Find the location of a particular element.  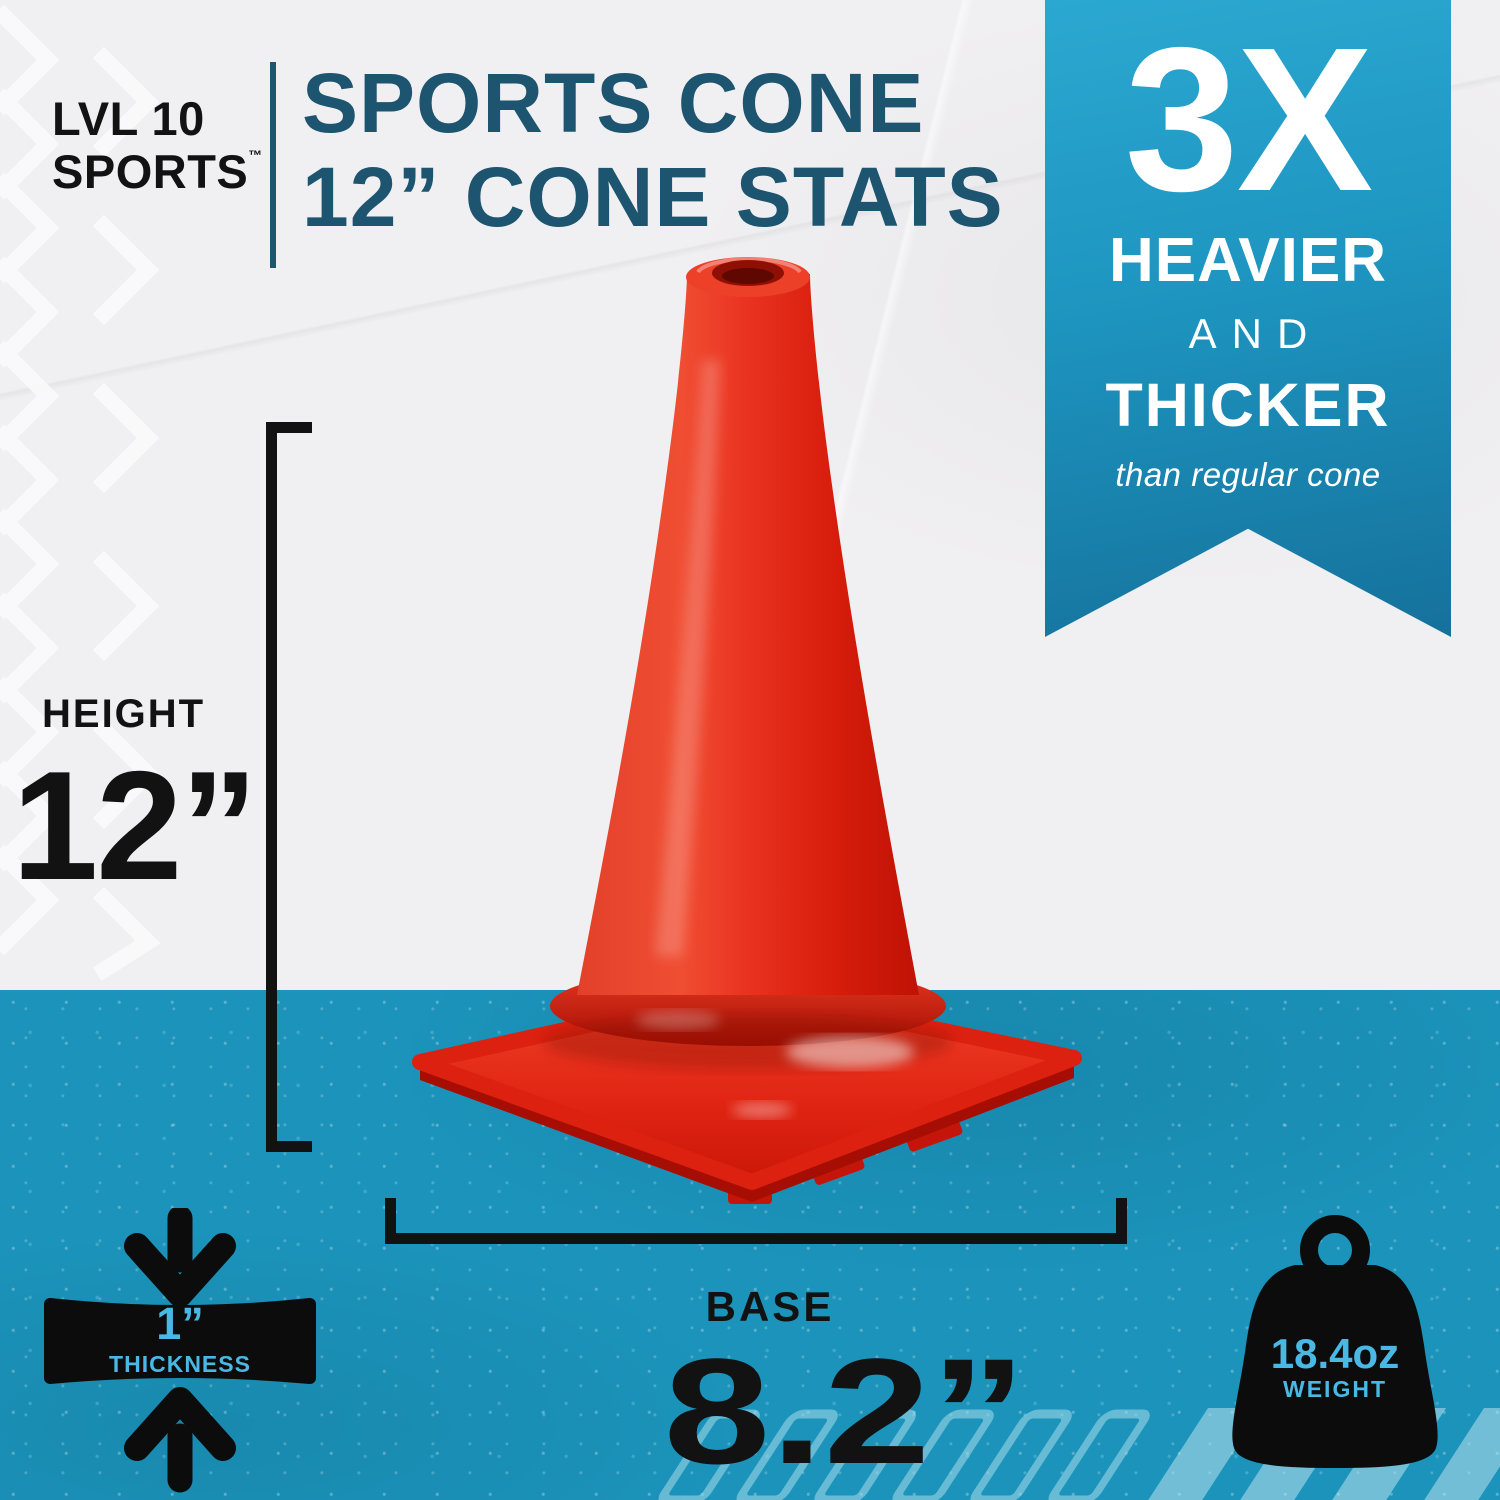

base-label: BASE is located at coordinates (770, 1306).